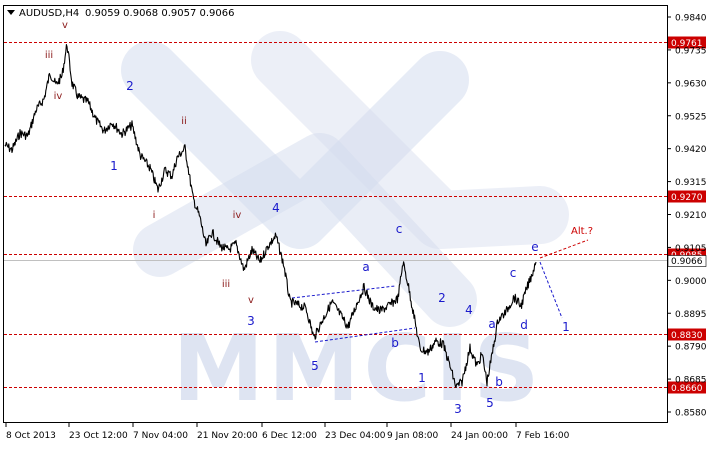 The height and width of the screenshot is (449, 710). What do you see at coordinates (289, 436) in the screenshot?
I see `x-axis-tick-label: 6 Dec 12:00` at bounding box center [289, 436].